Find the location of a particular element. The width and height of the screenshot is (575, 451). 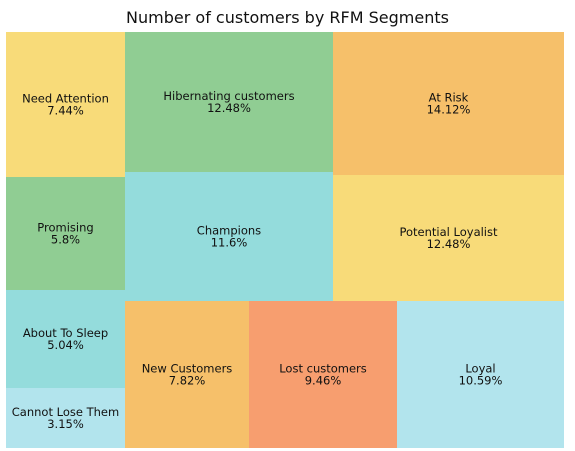

tile-rect-lost-customers is located at coordinates (323, 374).